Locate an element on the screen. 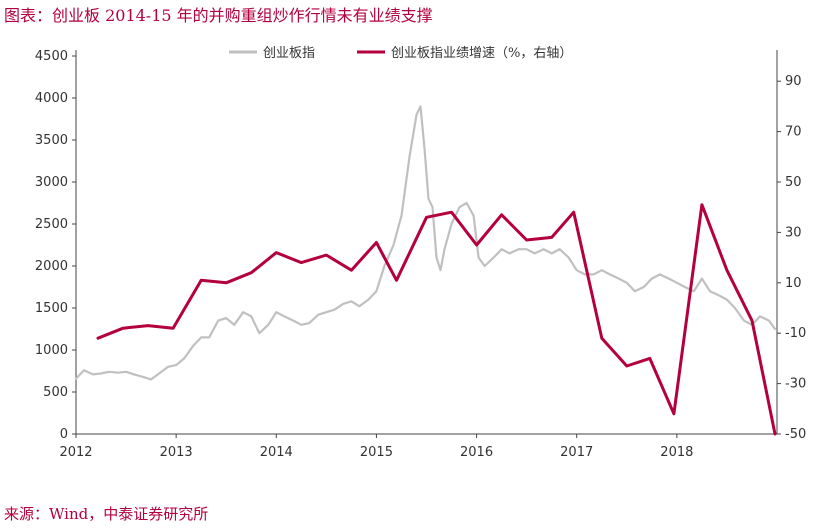  legend-label: 创业板指 is located at coordinates (289, 53).